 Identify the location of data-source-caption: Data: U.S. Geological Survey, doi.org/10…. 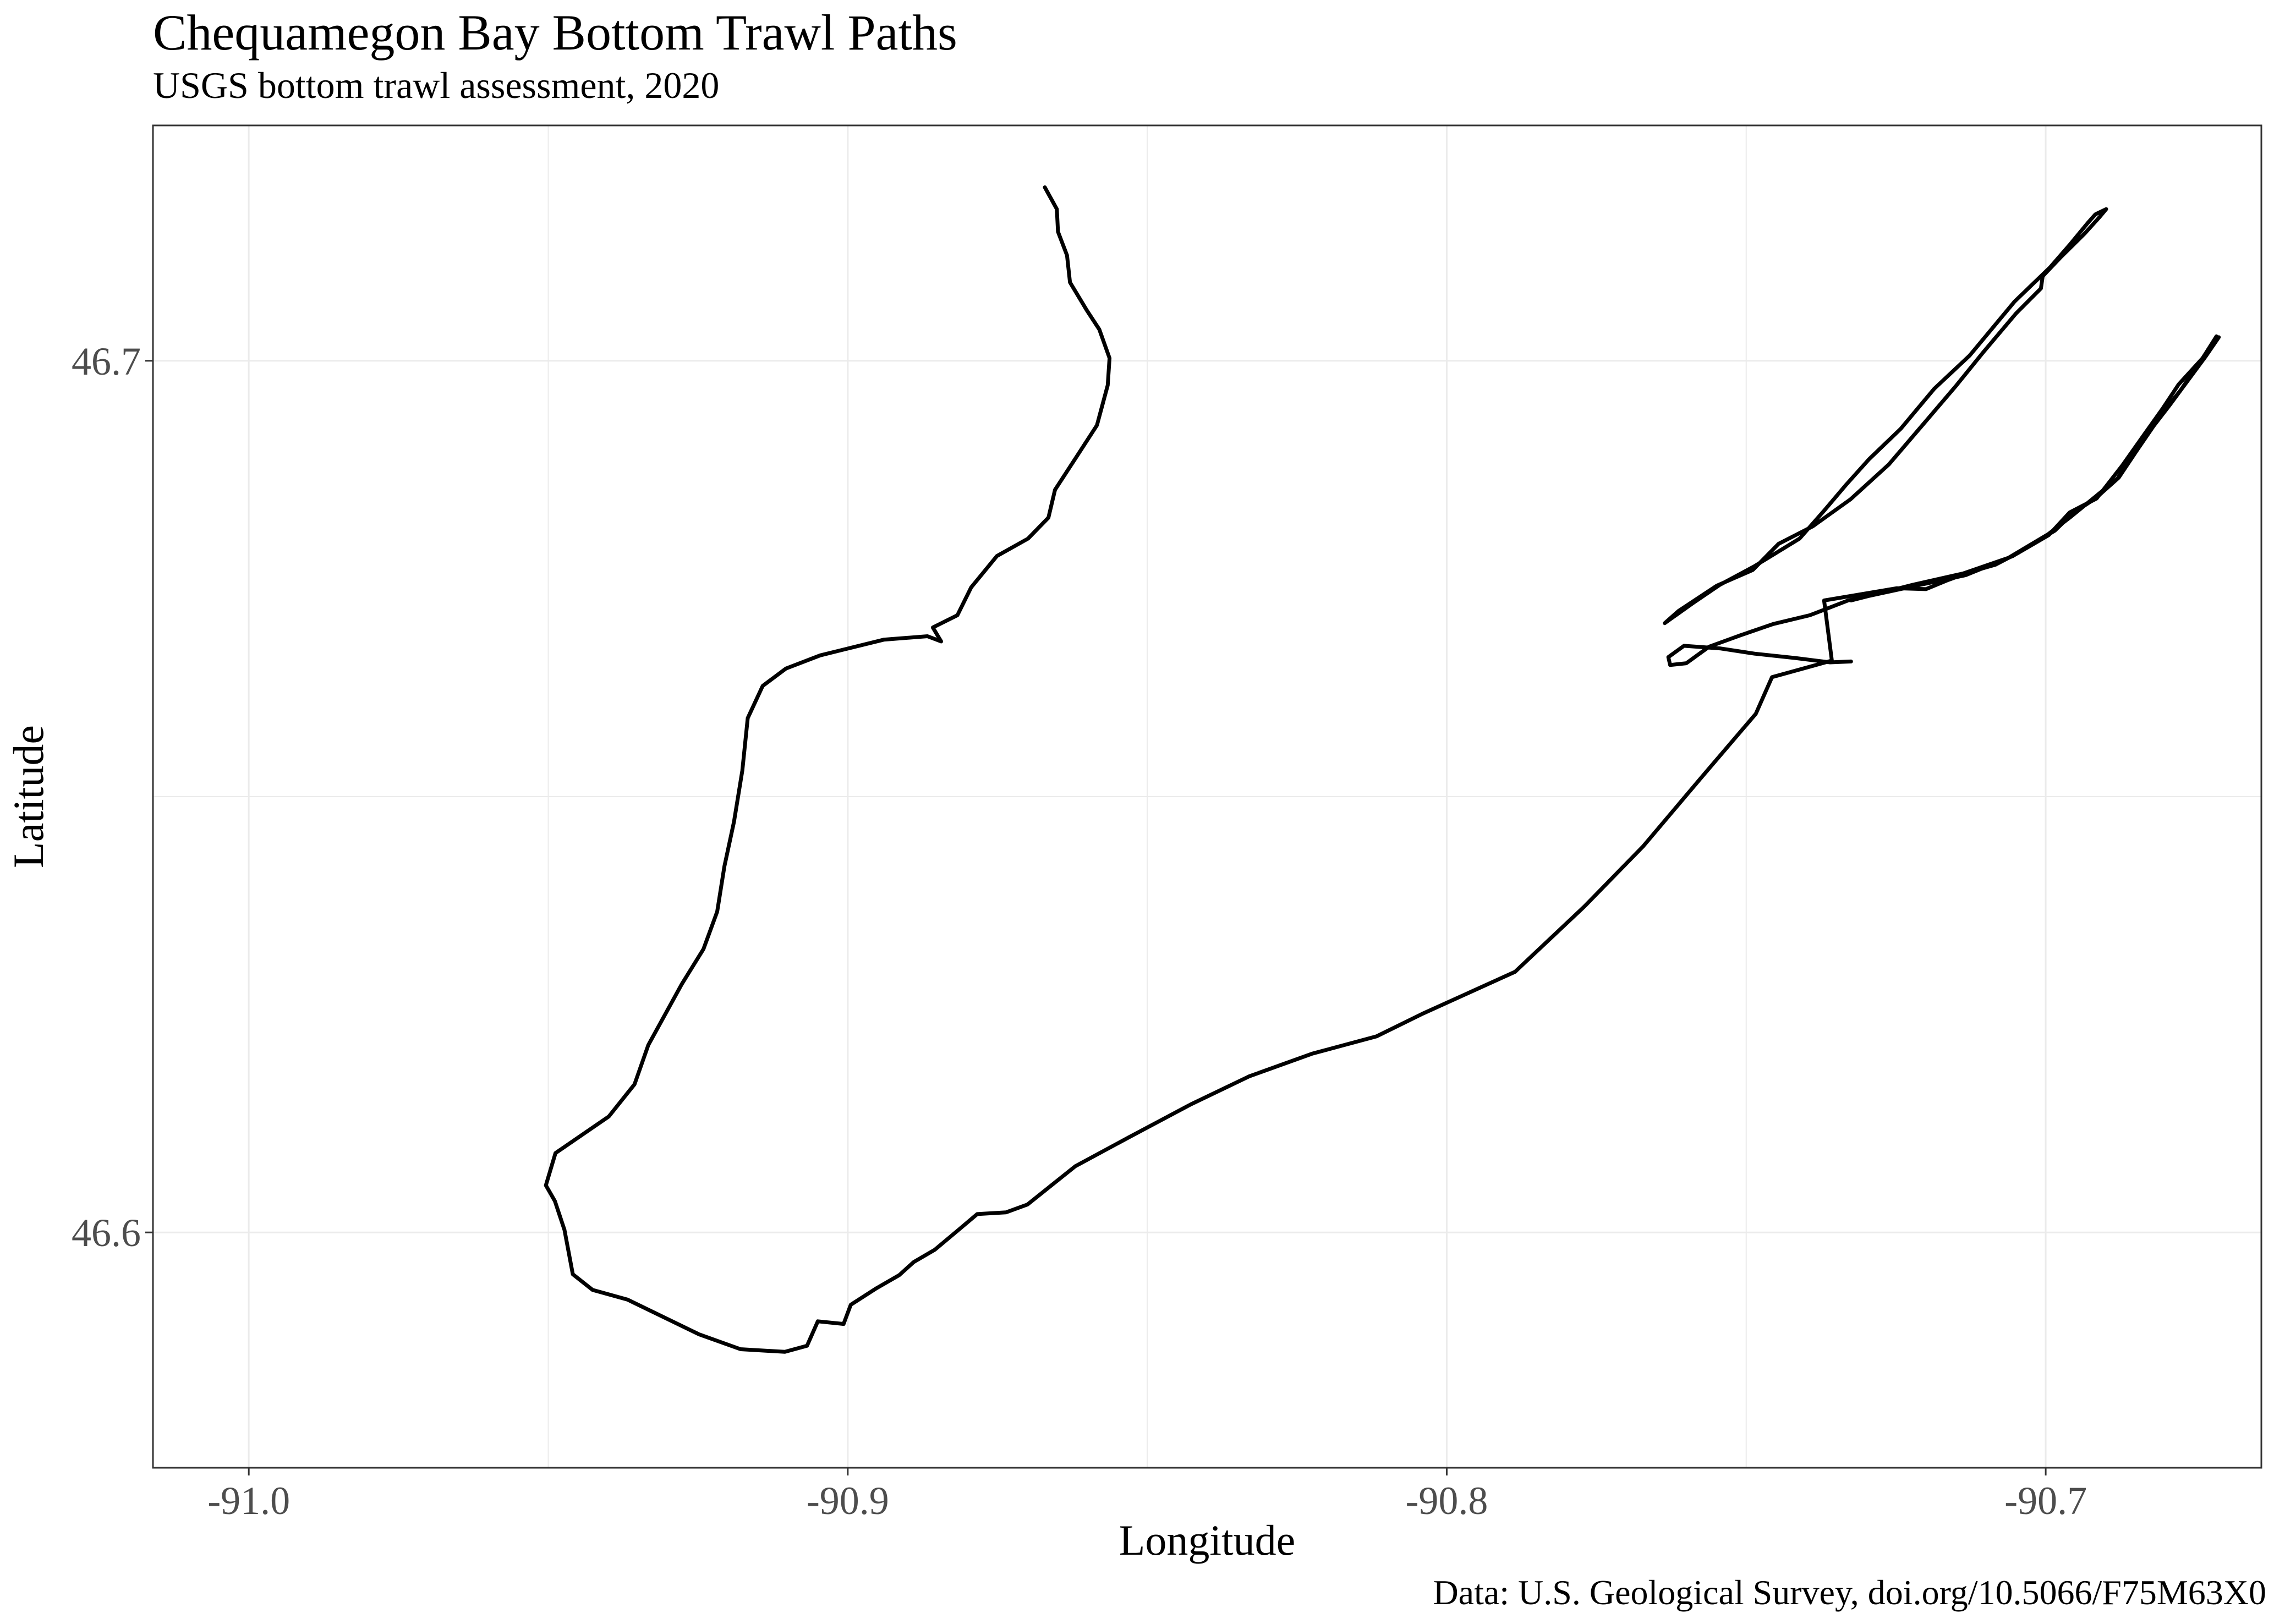
(1850, 1592).